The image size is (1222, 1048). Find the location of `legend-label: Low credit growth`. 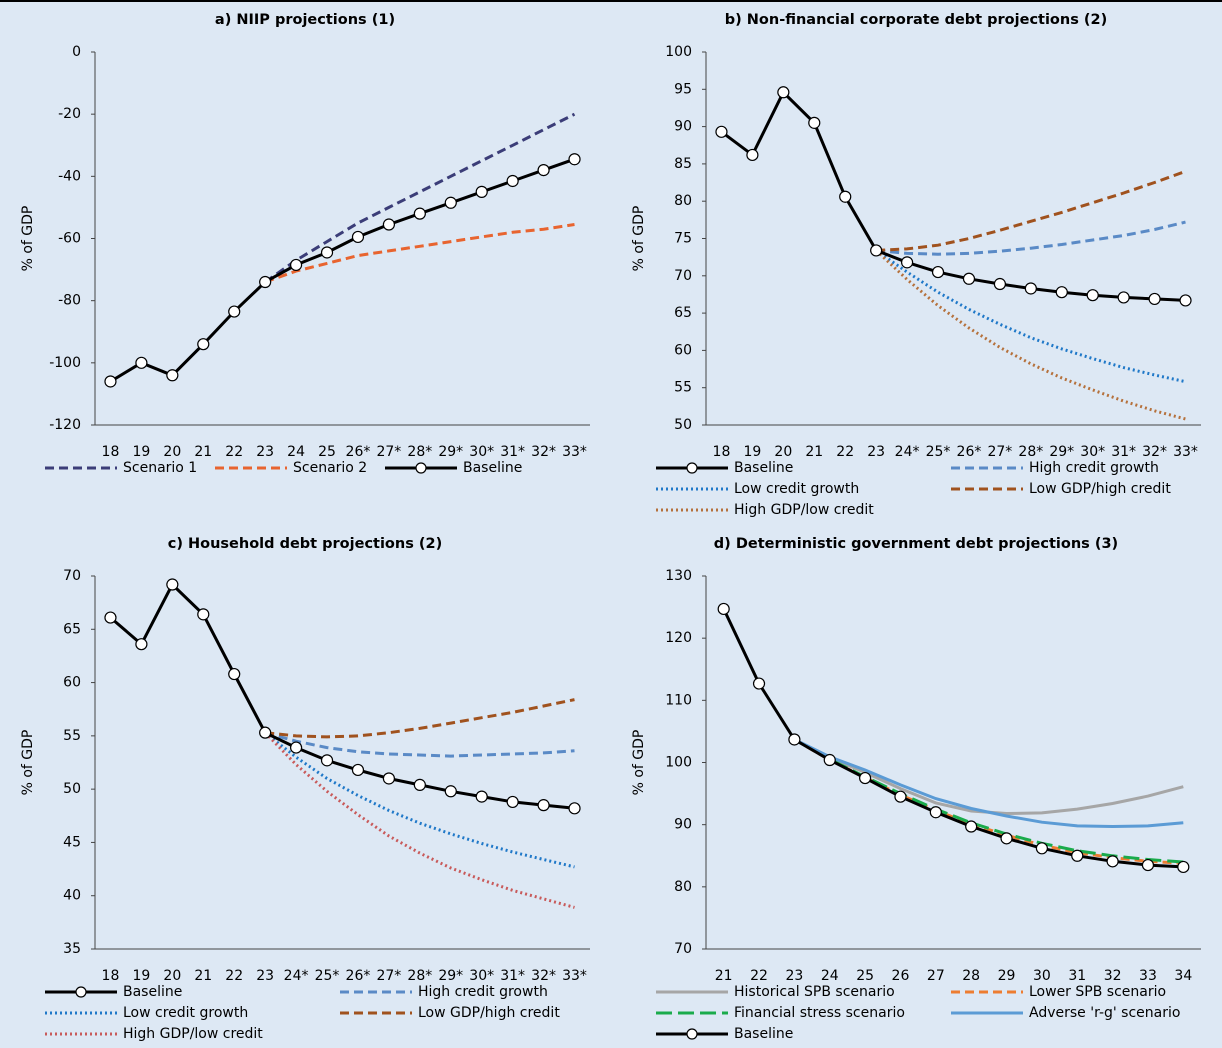

legend-label: Low credit growth is located at coordinates (185, 1013).